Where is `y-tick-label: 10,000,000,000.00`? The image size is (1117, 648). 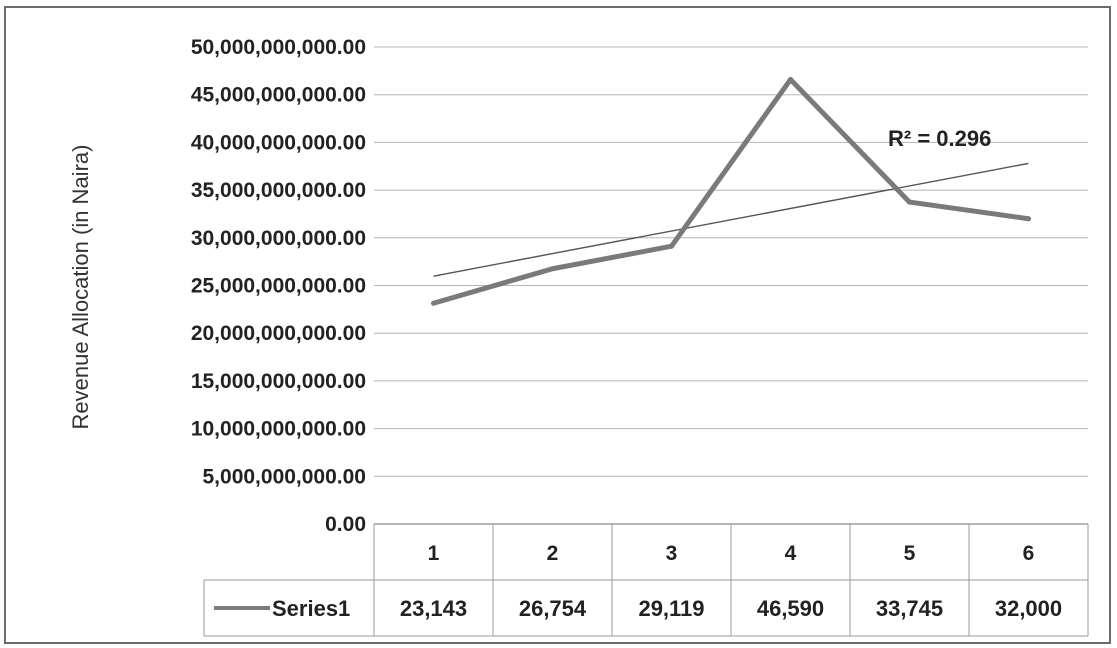
y-tick-label: 10,000,000,000.00 is located at coordinates (278, 429).